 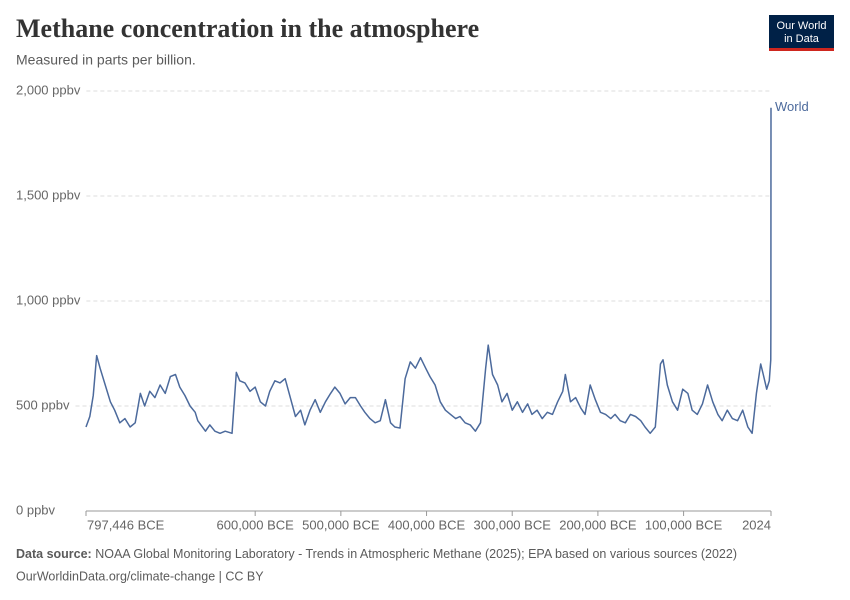 What do you see at coordinates (106, 60) in the screenshot?
I see `chart-subtitle: Measured in parts per billion.` at bounding box center [106, 60].